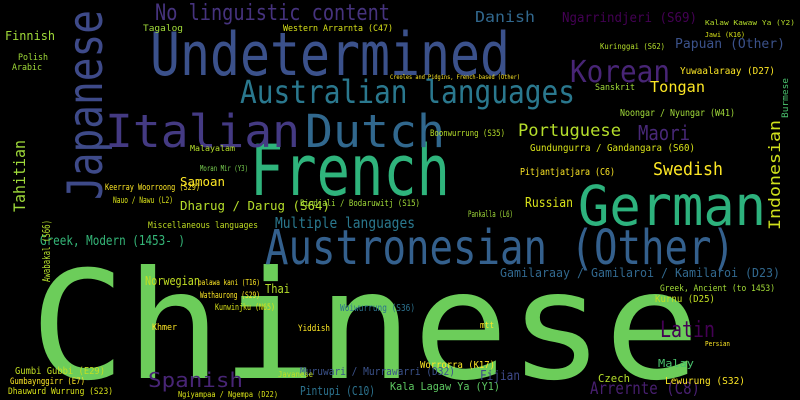 This screenshot has height=400, width=800. What do you see at coordinates (224, 168) in the screenshot?
I see `word: Moran Mir (Y3)` at bounding box center [224, 168].